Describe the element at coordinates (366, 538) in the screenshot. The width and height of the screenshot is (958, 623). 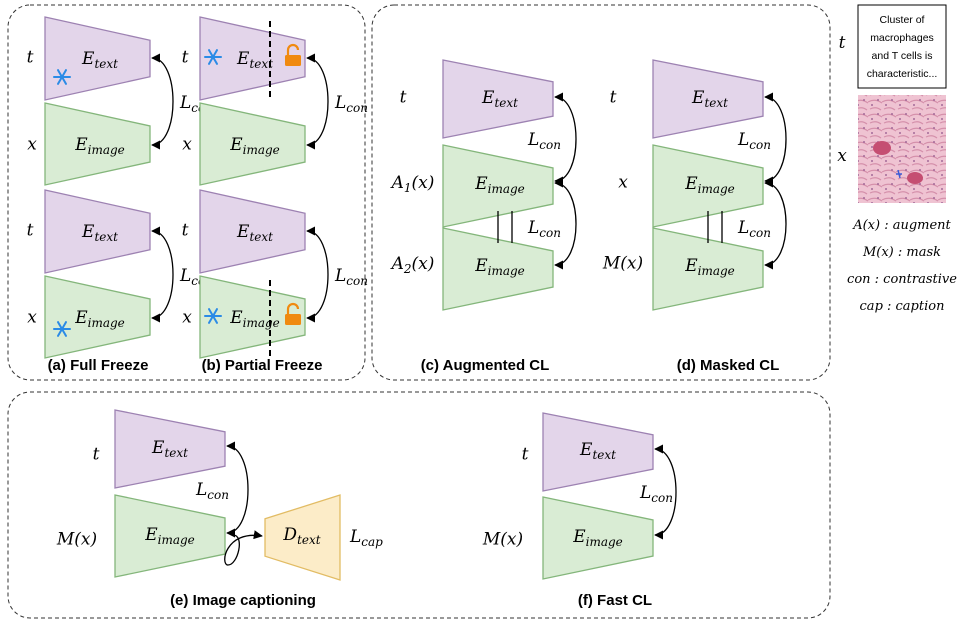
I see `math-label: Lcap` at that location.